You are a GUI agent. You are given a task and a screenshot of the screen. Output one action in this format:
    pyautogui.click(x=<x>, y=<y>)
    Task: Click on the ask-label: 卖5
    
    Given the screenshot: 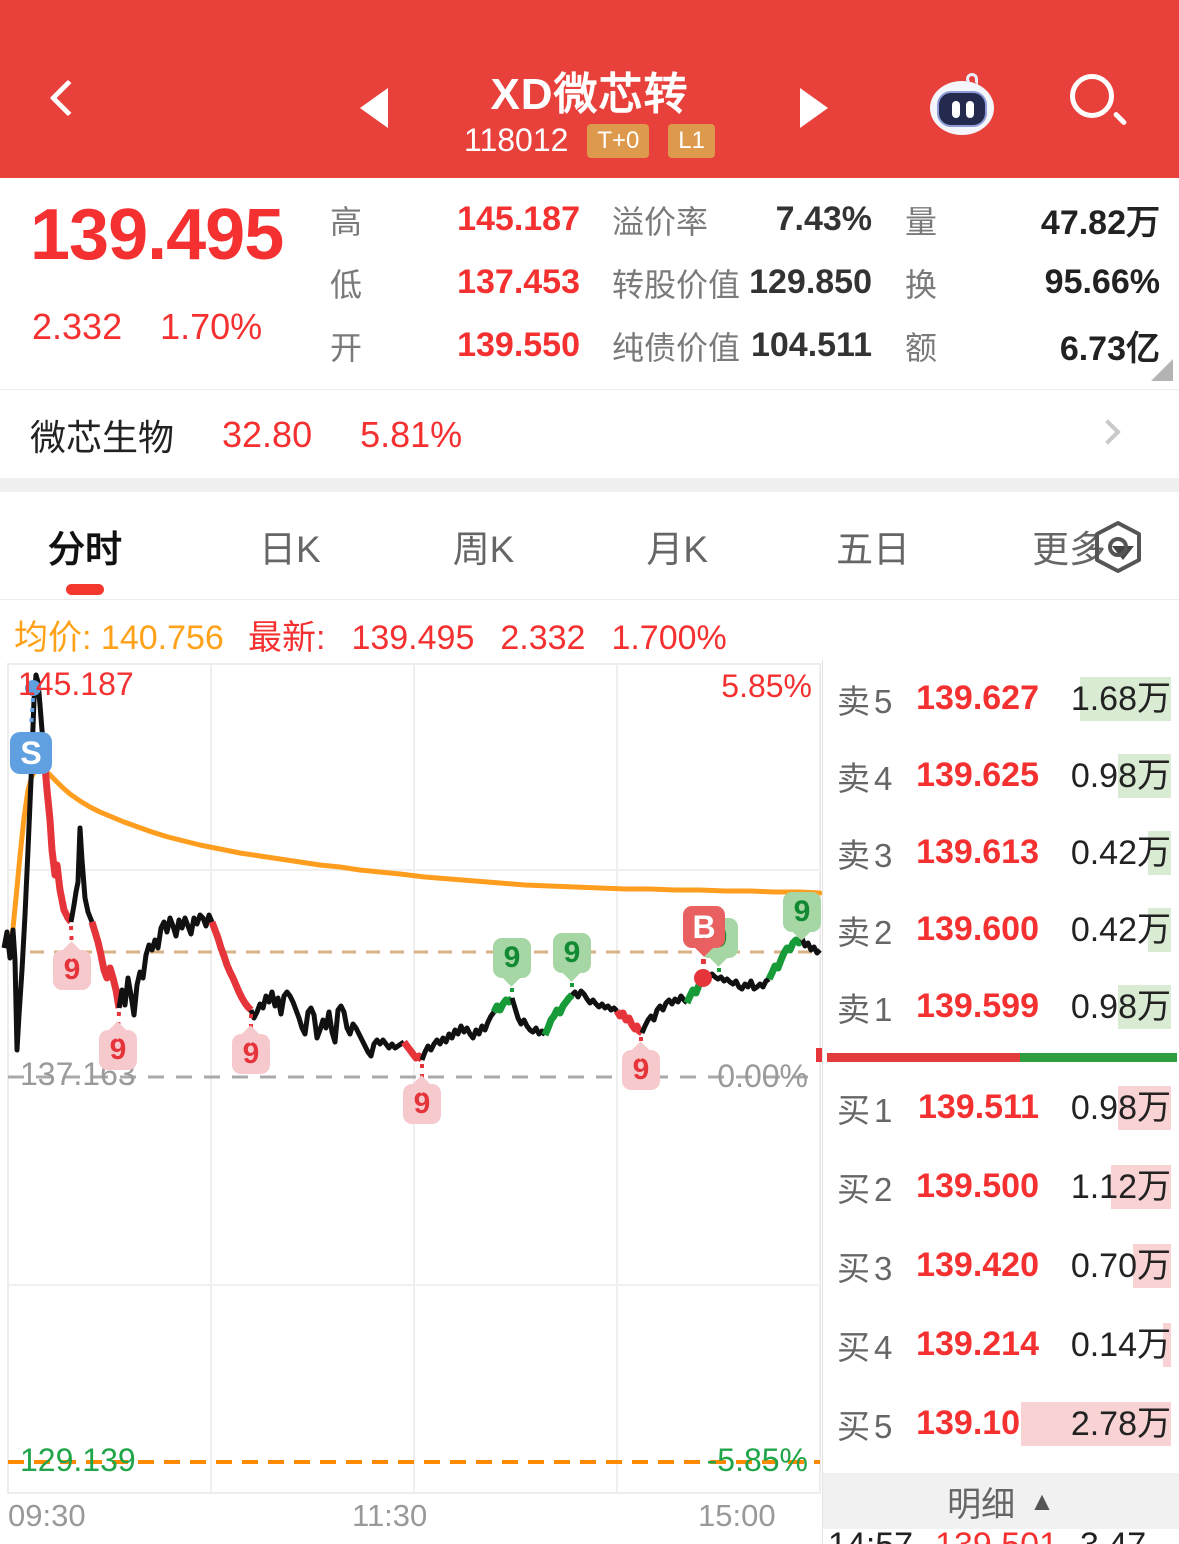 What is the action you would take?
    pyautogui.click(x=867, y=701)
    